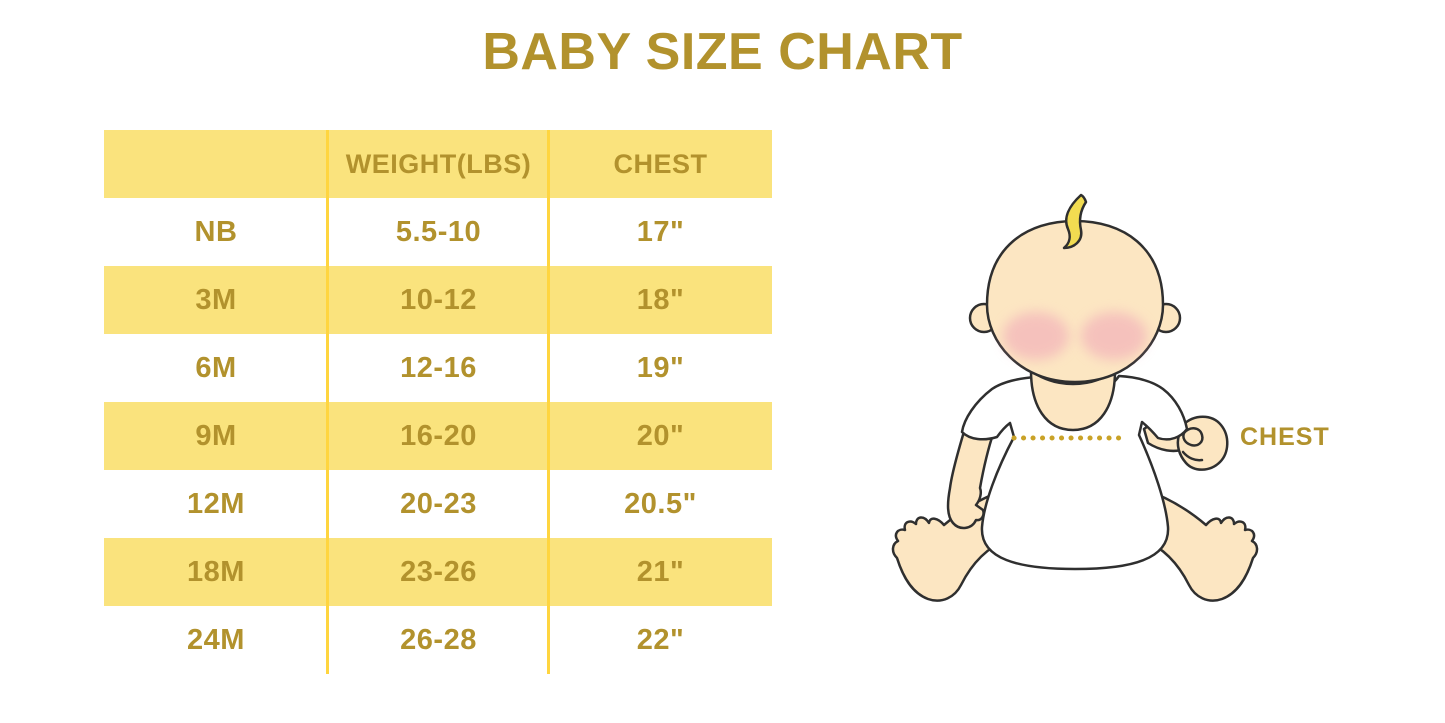 This screenshot has width=1445, height=723. I want to click on baby-neck, so click(1073, 400).